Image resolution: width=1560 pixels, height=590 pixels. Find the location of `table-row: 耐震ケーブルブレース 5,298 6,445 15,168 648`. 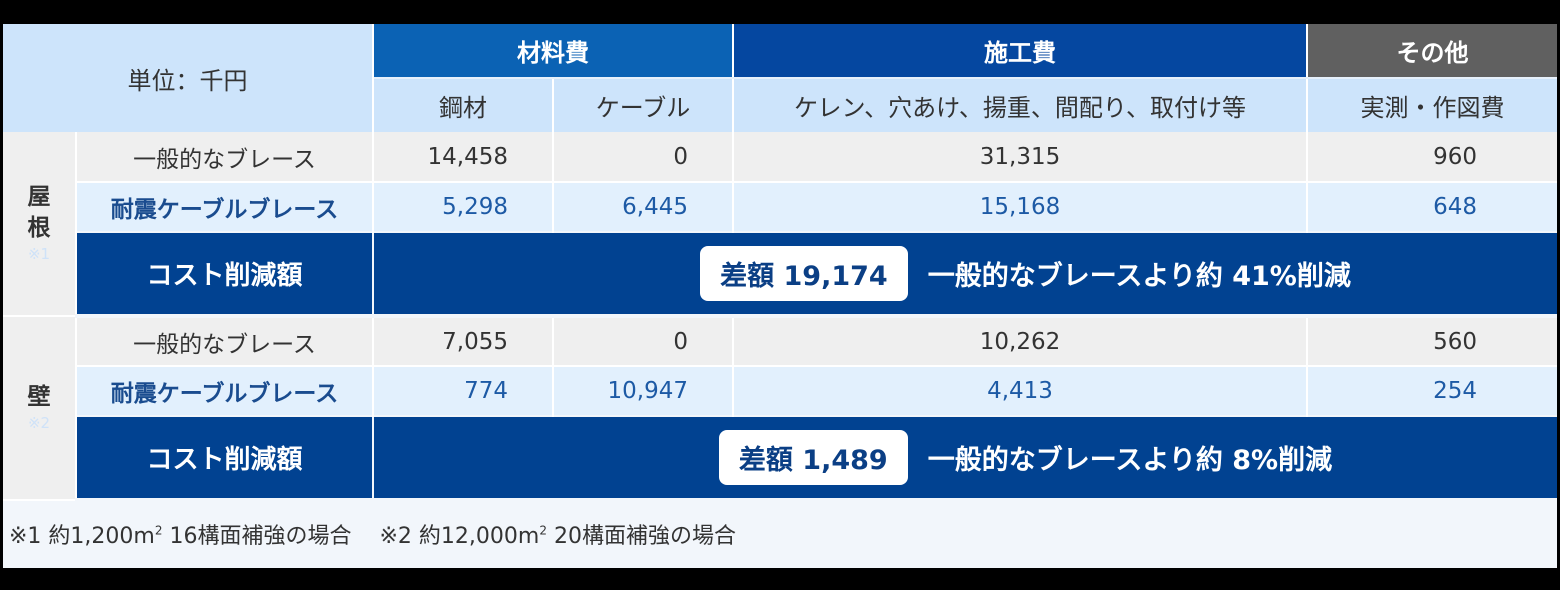

table-row: 耐震ケーブルブレース 5,298 6,445 15,168 648 is located at coordinates (780, 207).